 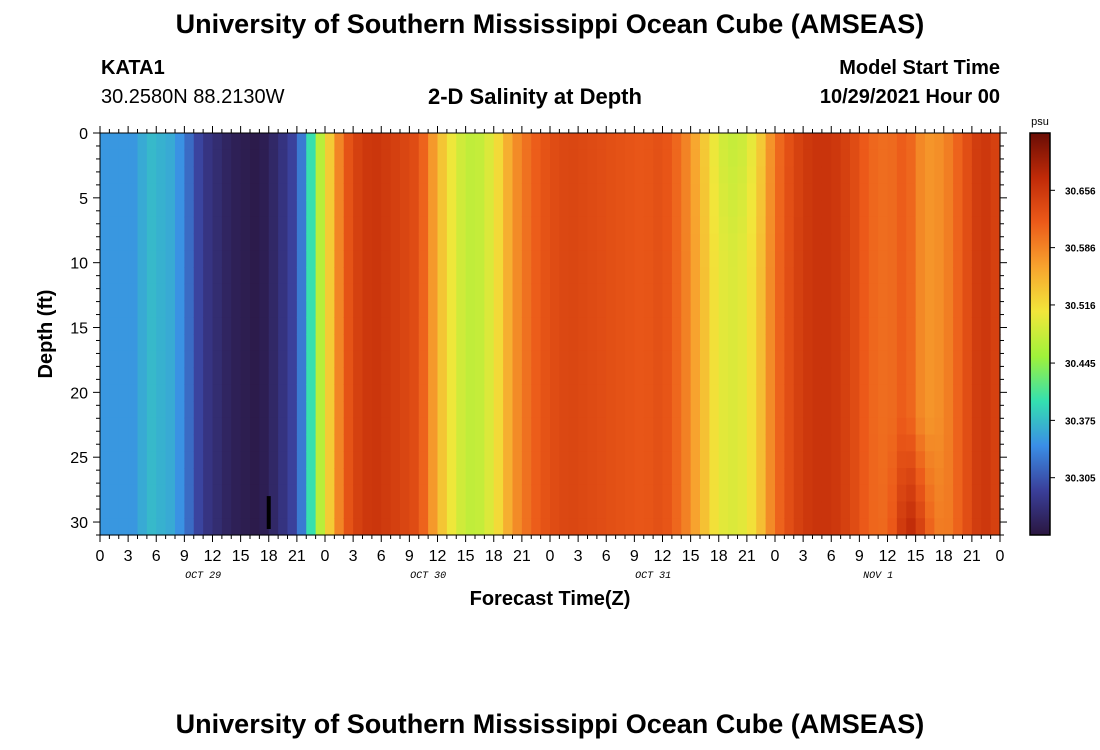 I want to click on x-tick-label: 12, so click(x=663, y=556).